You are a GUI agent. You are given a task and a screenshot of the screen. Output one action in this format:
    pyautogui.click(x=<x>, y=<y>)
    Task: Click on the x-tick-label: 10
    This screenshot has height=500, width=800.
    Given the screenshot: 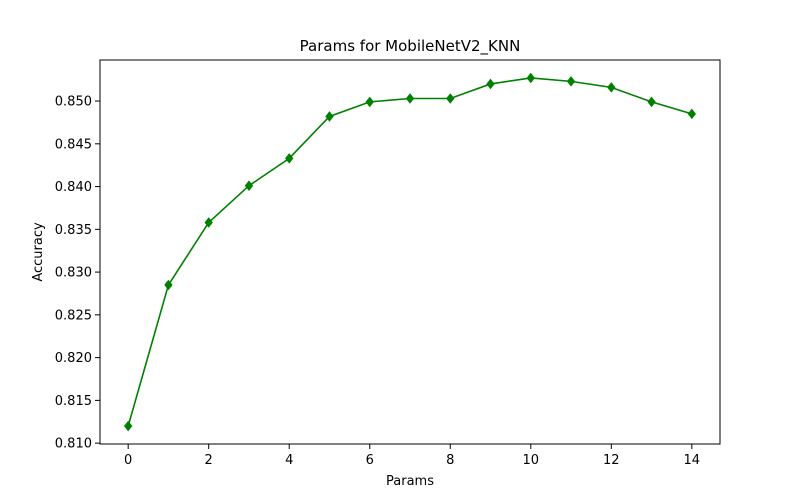 What is the action you would take?
    pyautogui.click(x=531, y=460)
    